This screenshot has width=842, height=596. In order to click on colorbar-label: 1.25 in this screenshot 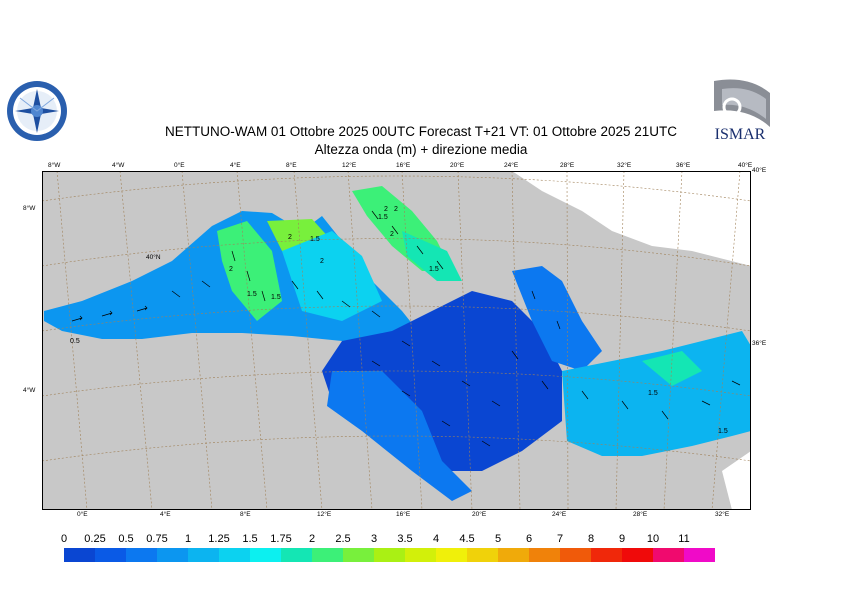, I will do `click(219, 539)`.